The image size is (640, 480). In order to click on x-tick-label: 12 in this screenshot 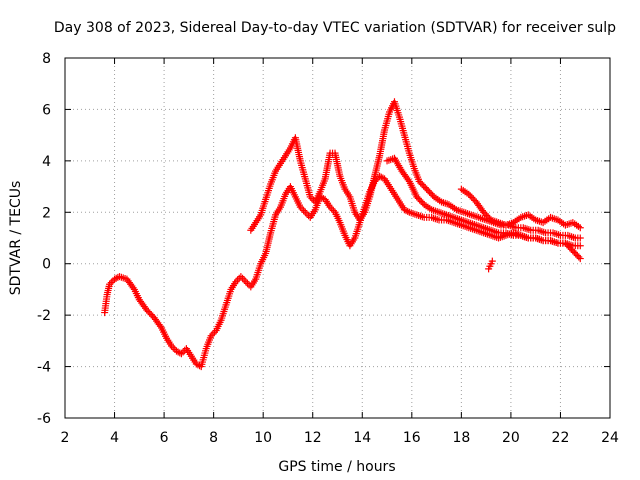, I will do `click(313, 438)`.